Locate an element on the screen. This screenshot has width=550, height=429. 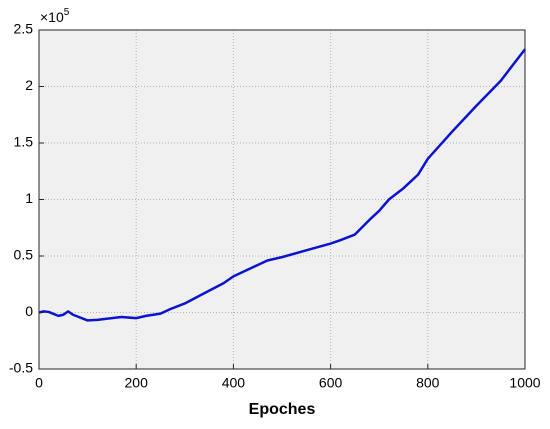
y-tick-label: 1.5 is located at coordinates (24, 142).